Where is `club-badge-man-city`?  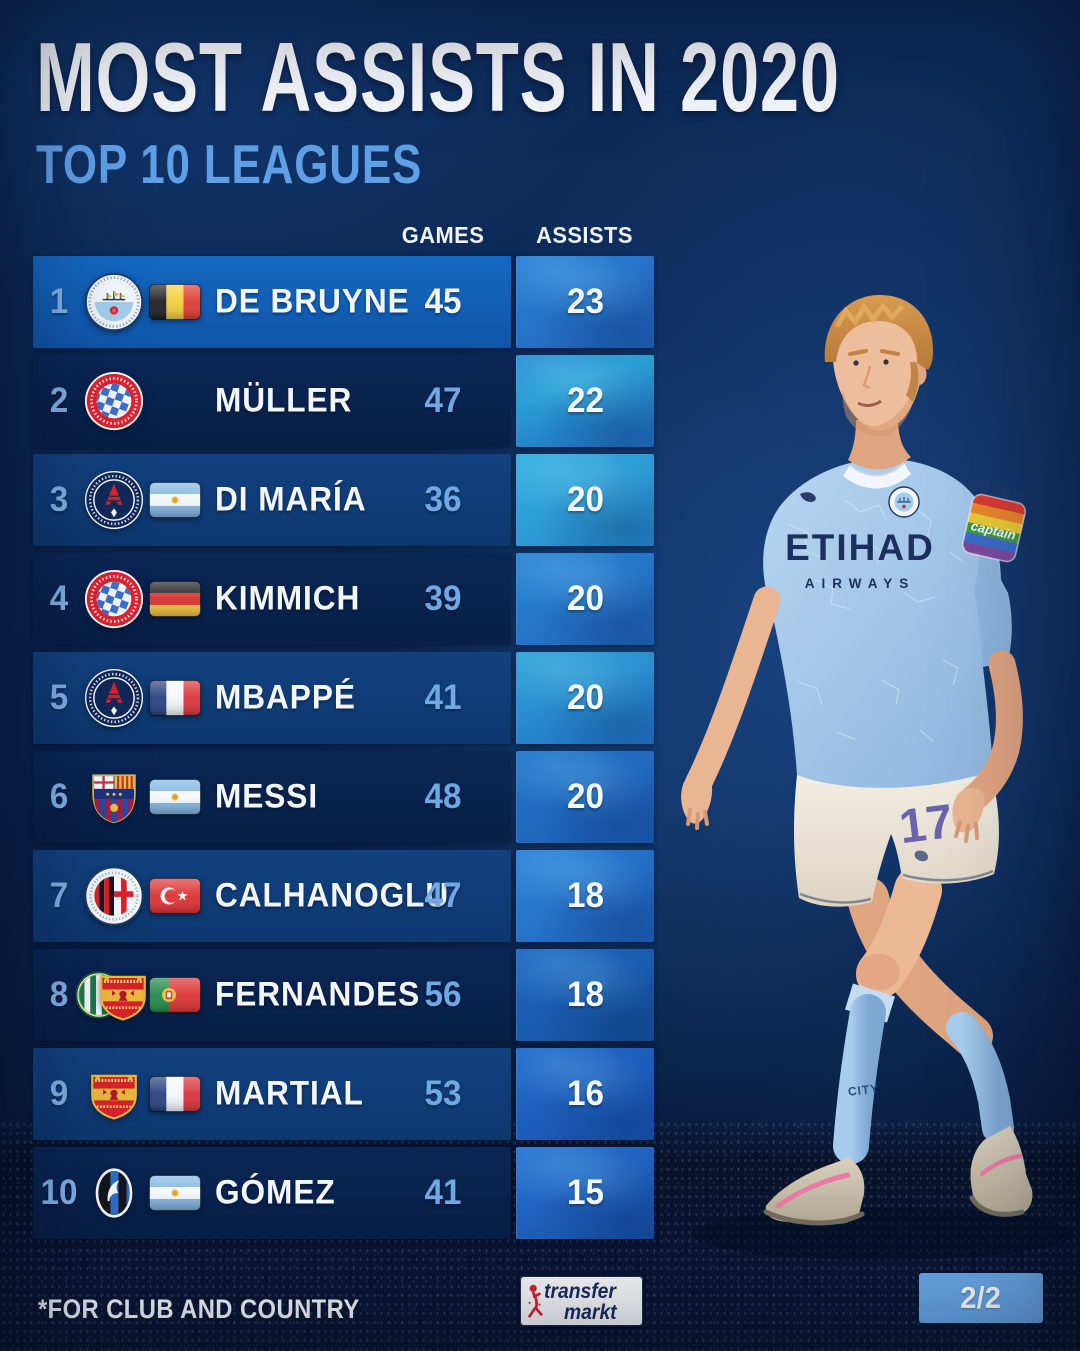
club-badge-man-city is located at coordinates (114, 302).